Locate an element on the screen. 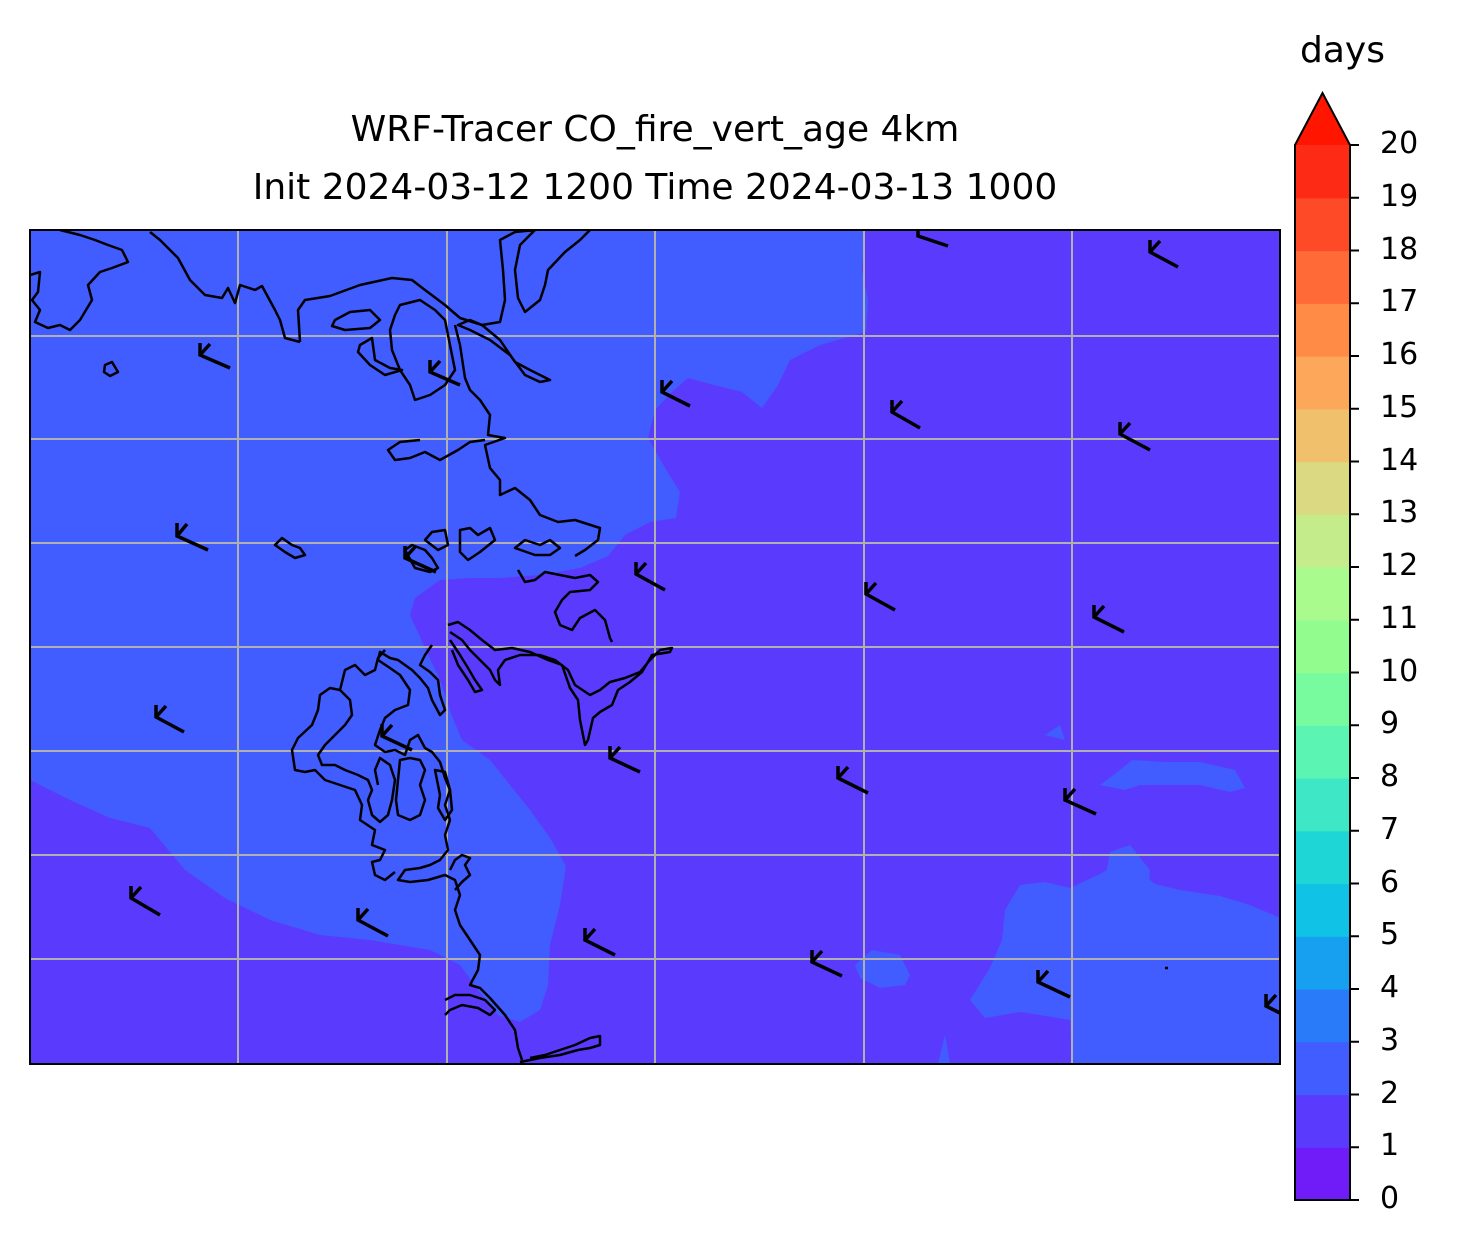  colorbar-tick-label: 15 is located at coordinates (1399, 407).